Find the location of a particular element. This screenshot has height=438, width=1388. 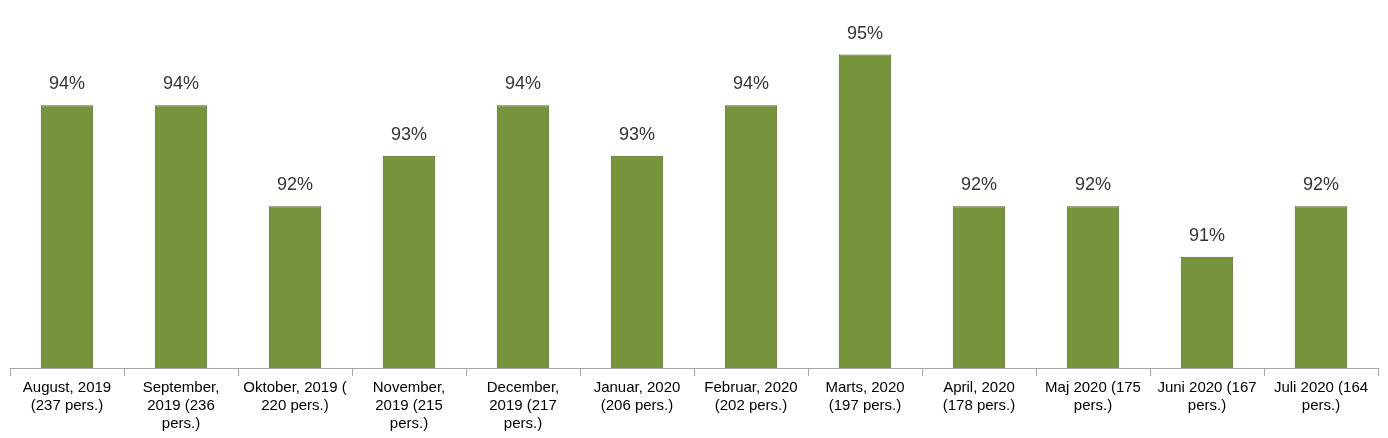

x-tick-label: September, 2019 (236 pers.) is located at coordinates (181, 405).